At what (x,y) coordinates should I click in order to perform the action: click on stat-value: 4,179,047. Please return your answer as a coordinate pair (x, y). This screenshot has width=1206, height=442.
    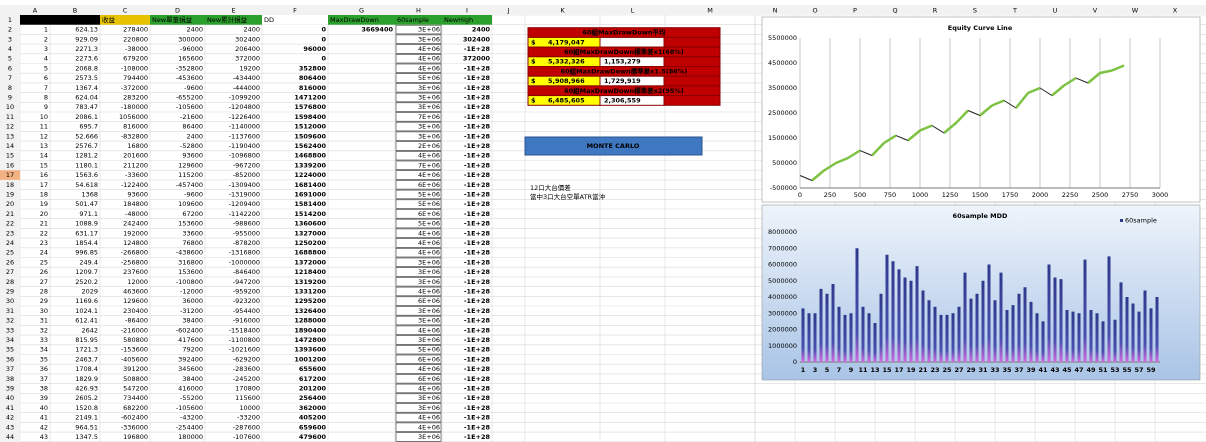
    Looking at the image, I should click on (566, 42).